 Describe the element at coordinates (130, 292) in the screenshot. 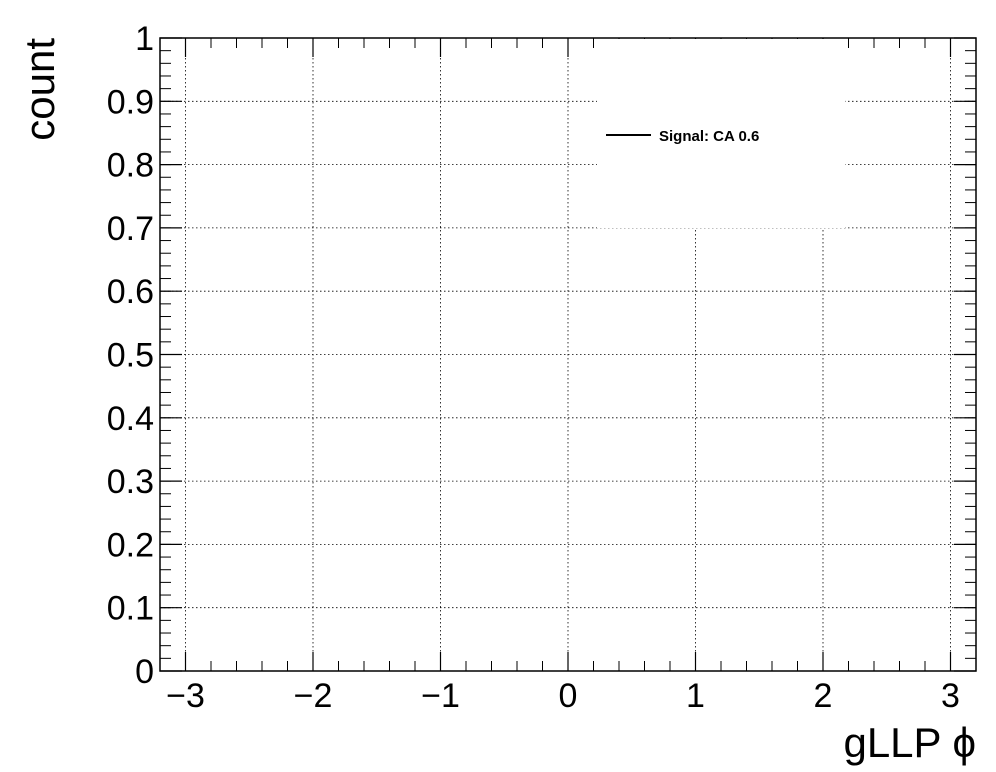

I see `y-tick-label: 0.6` at that location.